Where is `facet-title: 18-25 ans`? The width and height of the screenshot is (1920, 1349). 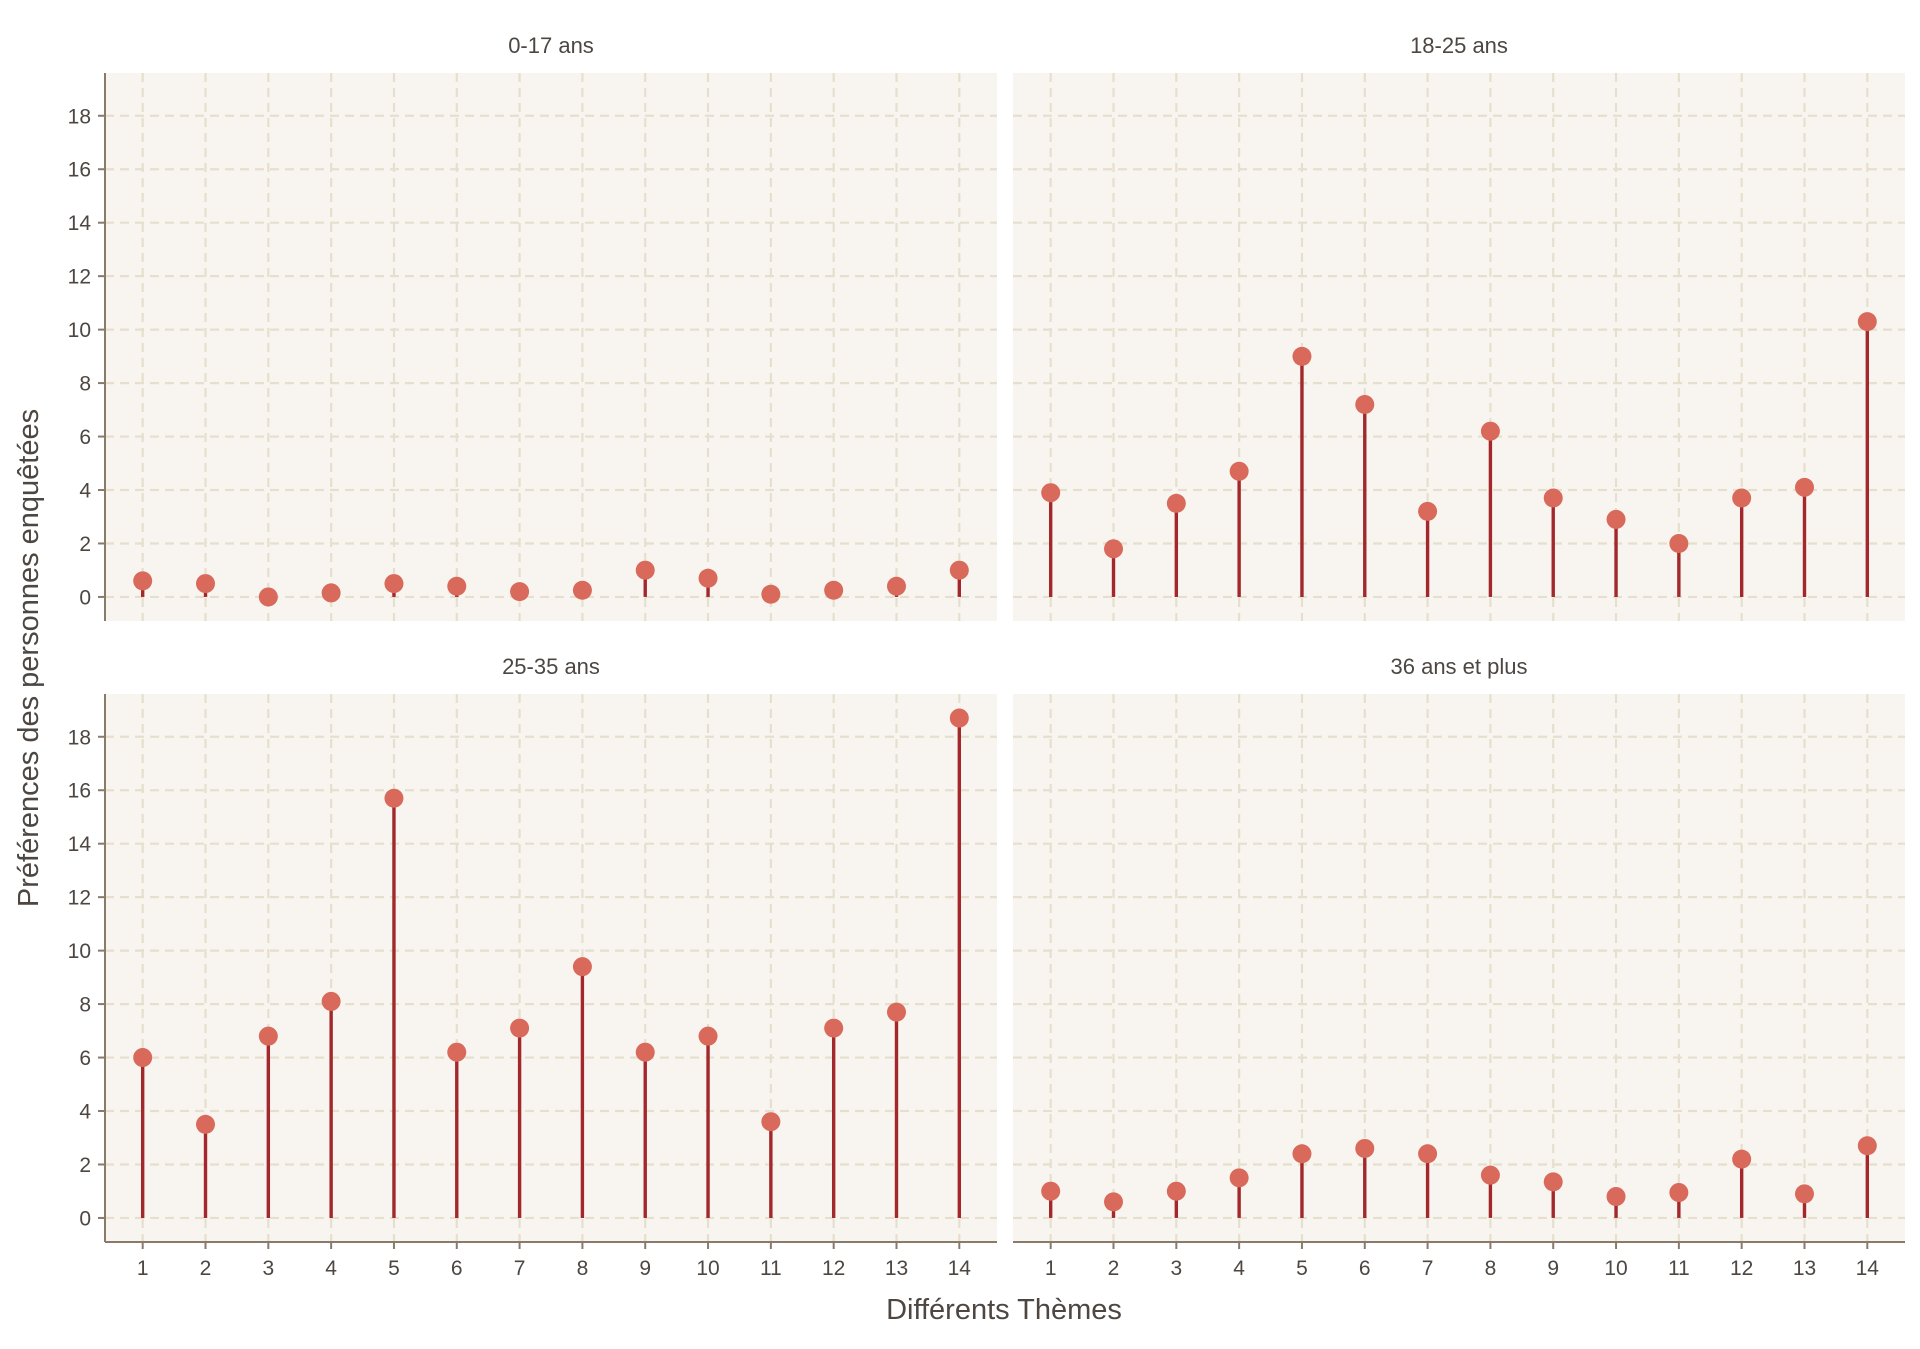
facet-title: 18-25 ans is located at coordinates (1459, 45).